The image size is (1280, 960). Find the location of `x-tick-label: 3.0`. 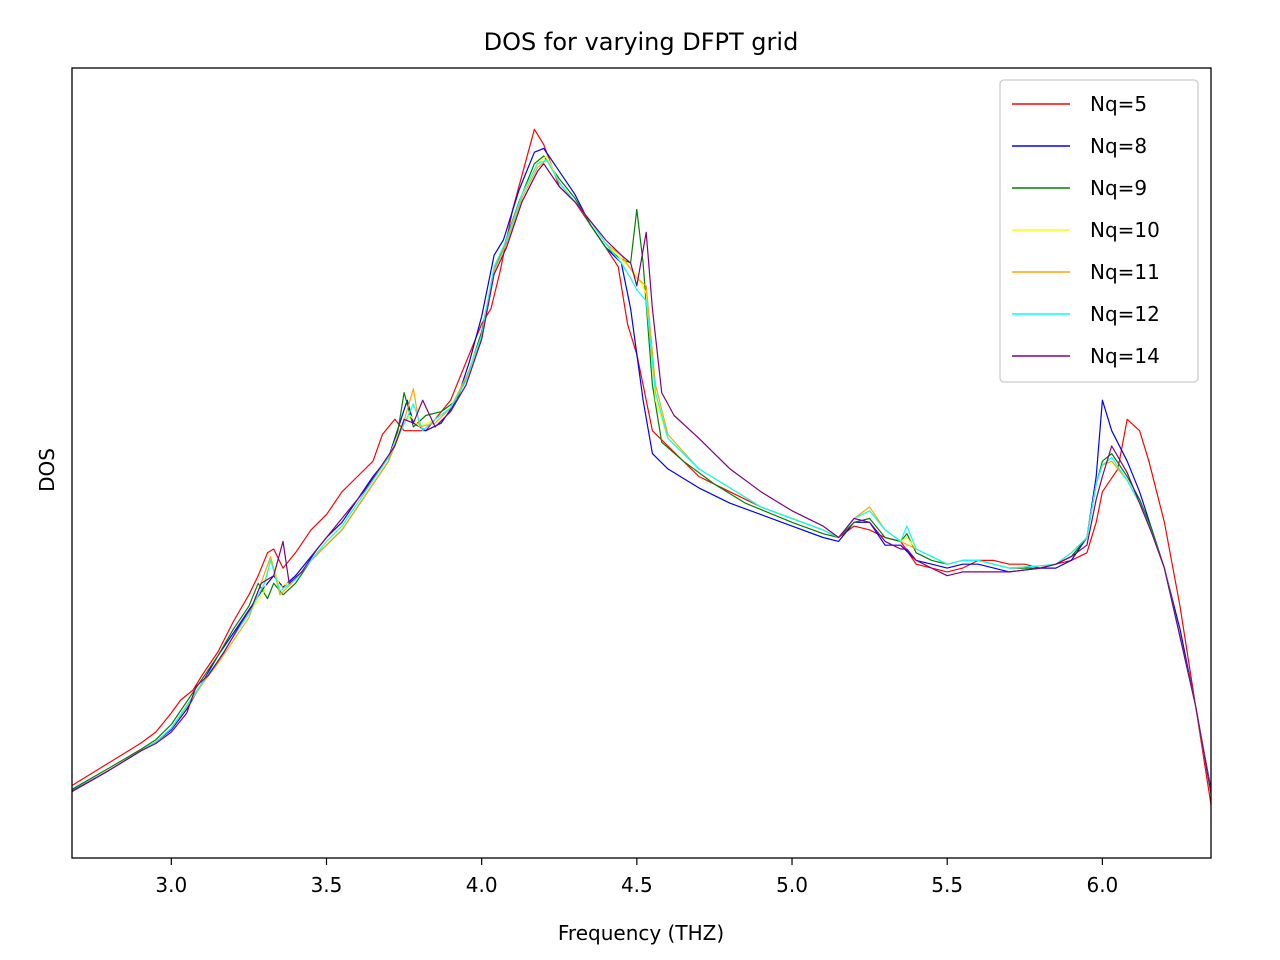

x-tick-label: 3.0 is located at coordinates (171, 885).